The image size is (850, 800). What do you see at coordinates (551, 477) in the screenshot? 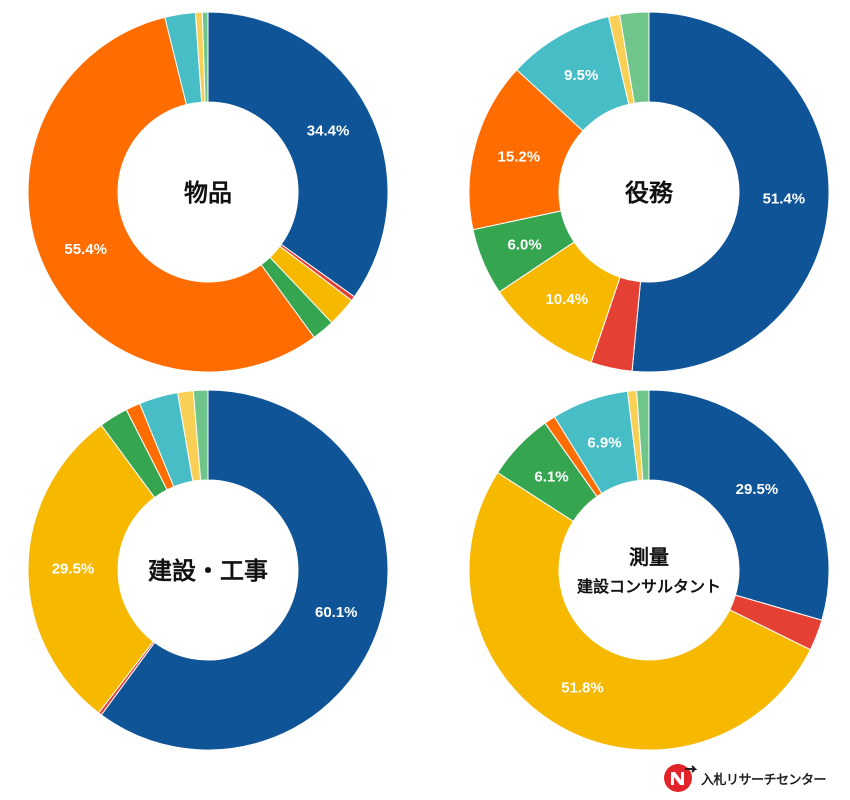
I see `slice-label: 6.1%` at bounding box center [551, 477].